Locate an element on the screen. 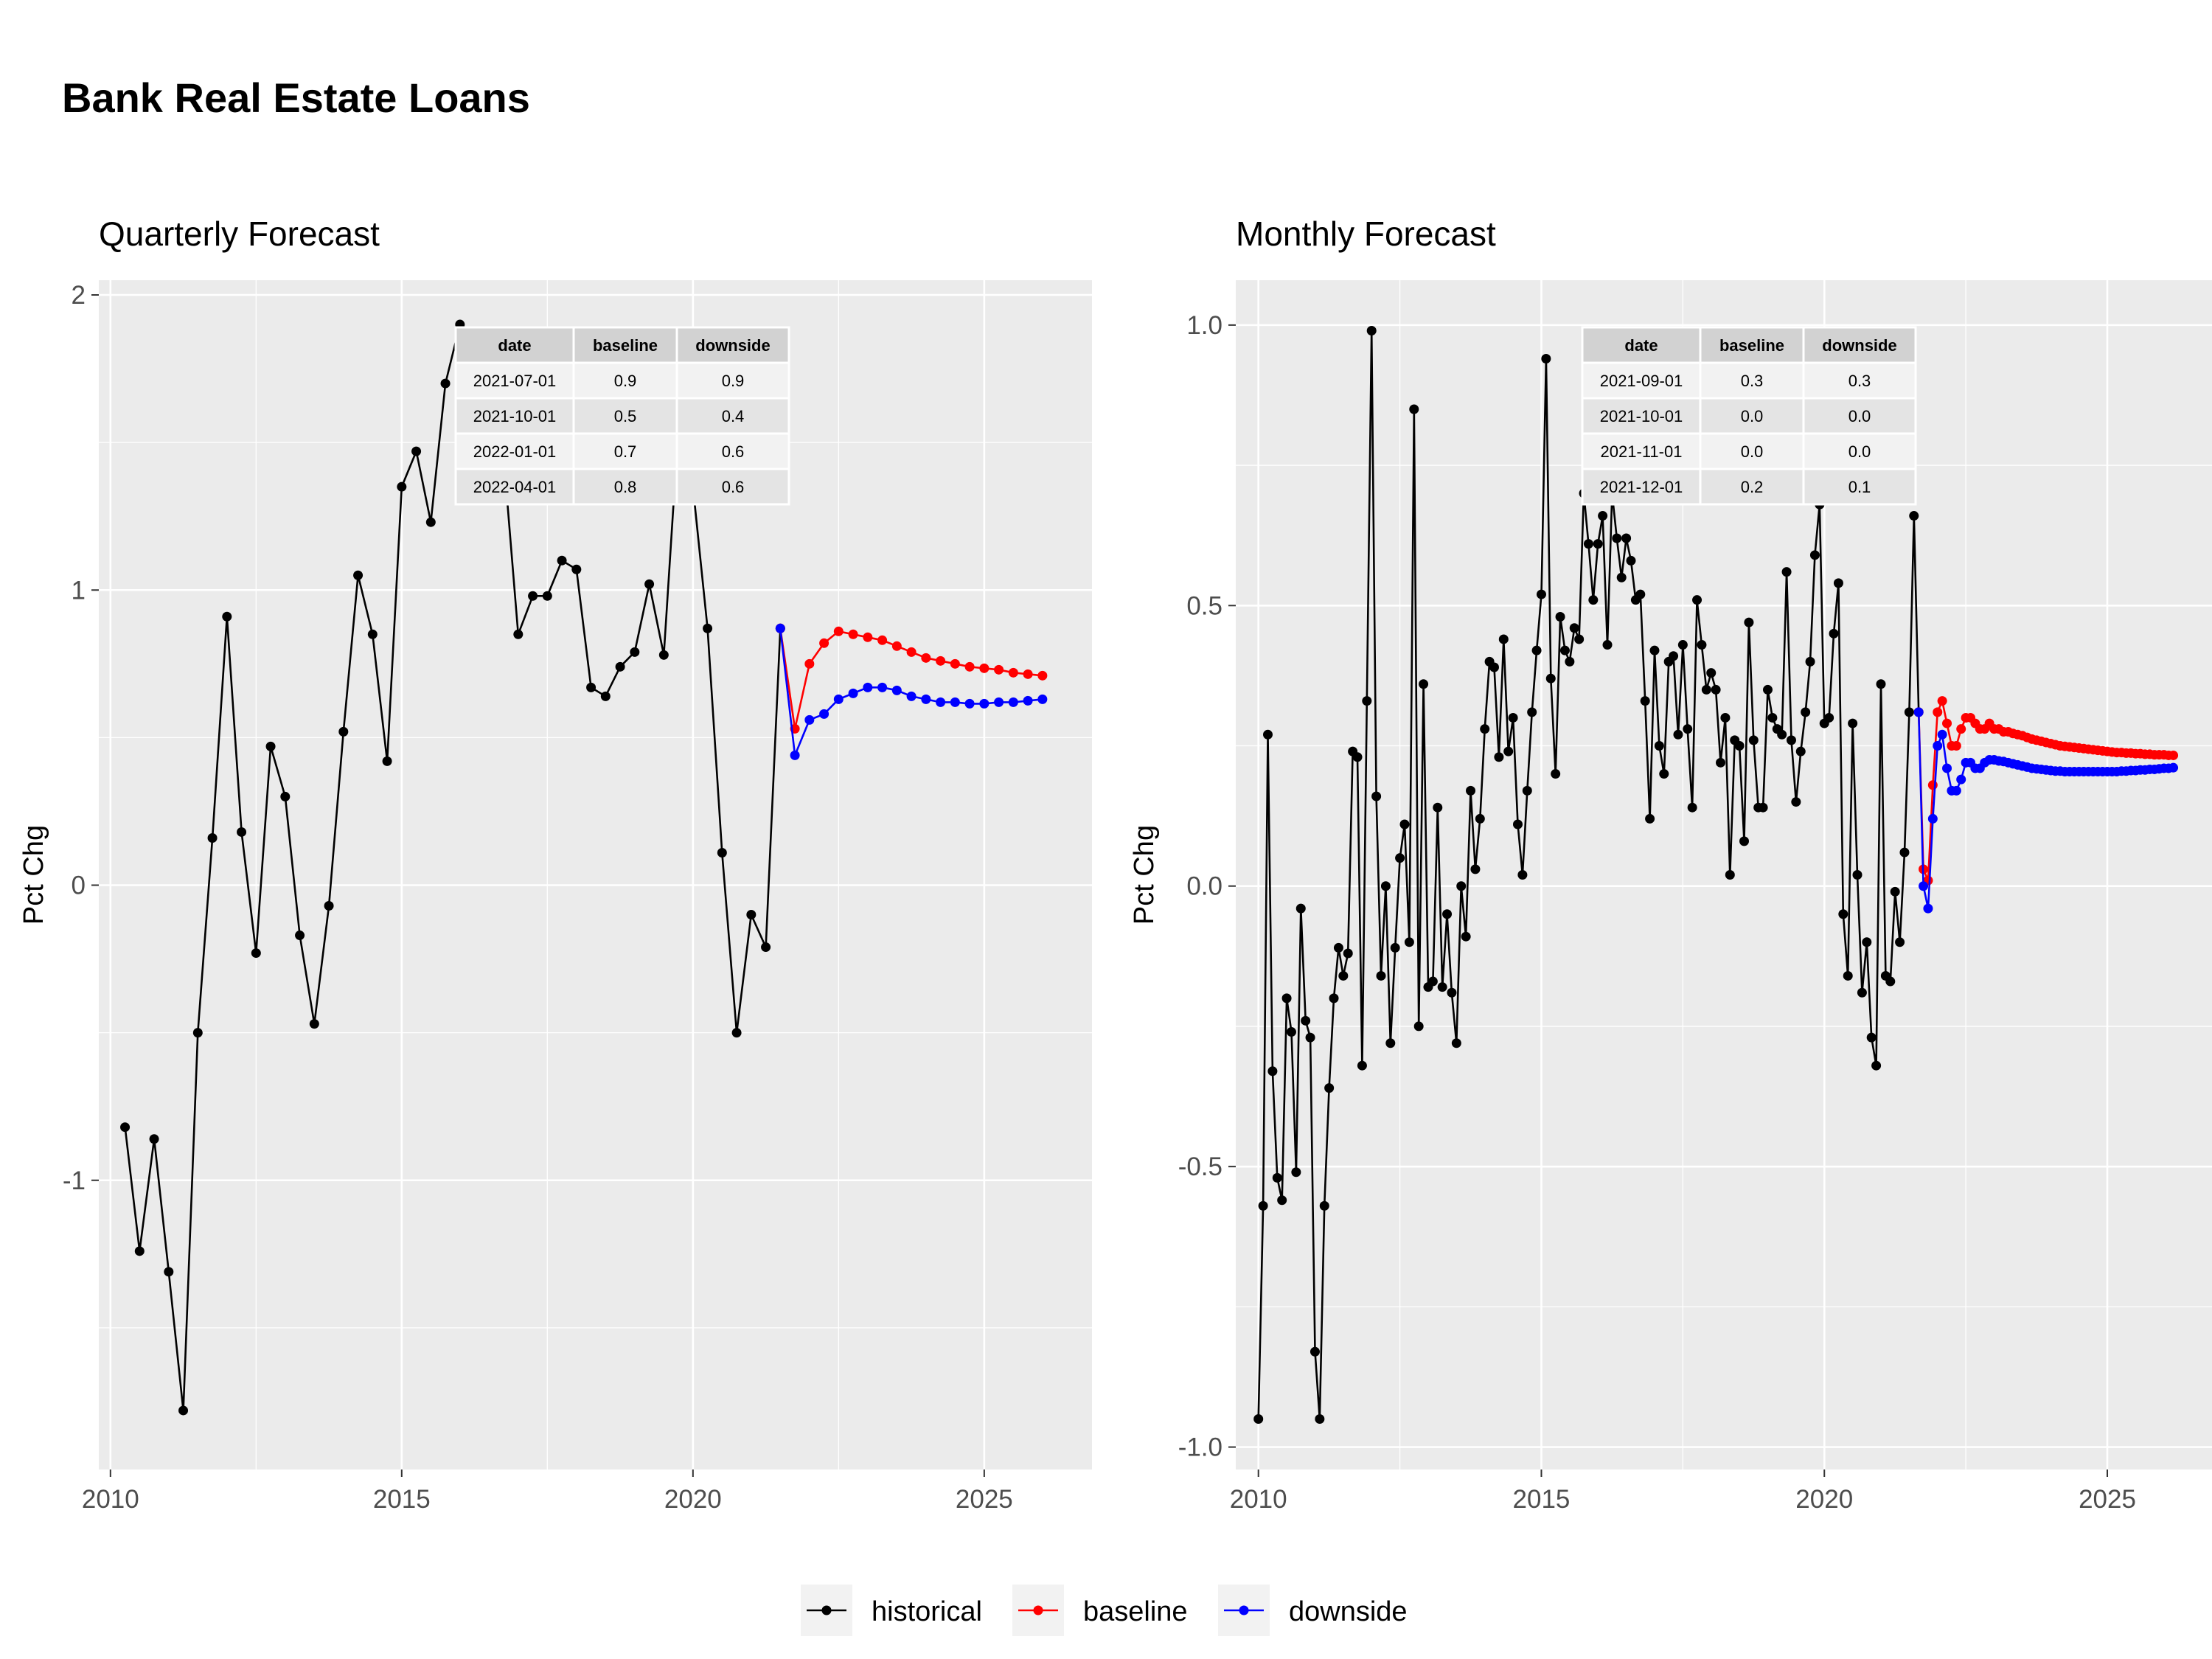  y-tick-label: 0 is located at coordinates (79, 886).